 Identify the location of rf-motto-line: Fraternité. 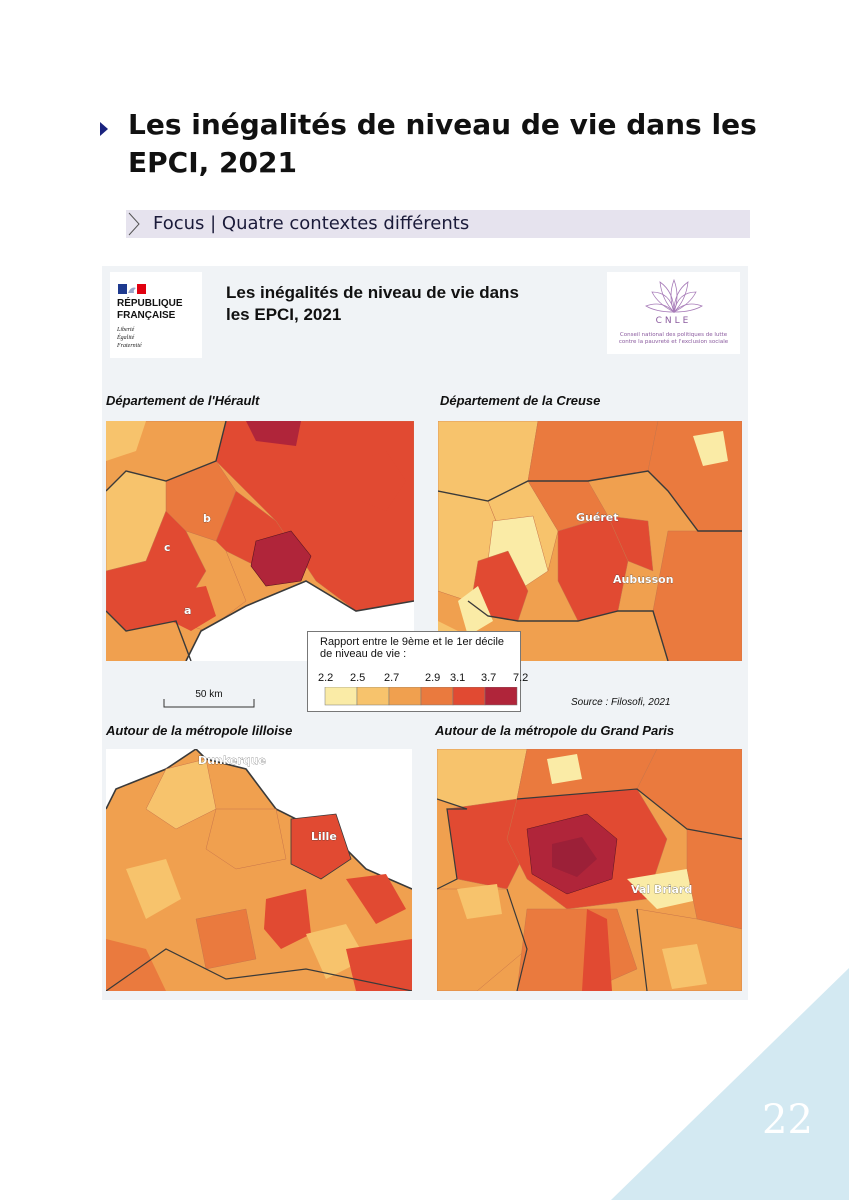
(129, 346).